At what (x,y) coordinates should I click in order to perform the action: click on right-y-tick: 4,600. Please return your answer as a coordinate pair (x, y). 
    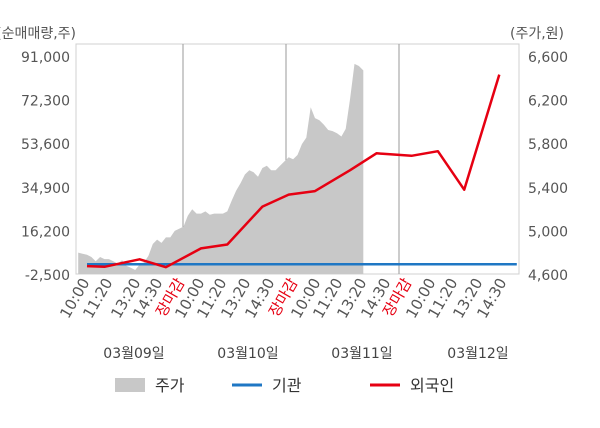
    Looking at the image, I should click on (548, 276).